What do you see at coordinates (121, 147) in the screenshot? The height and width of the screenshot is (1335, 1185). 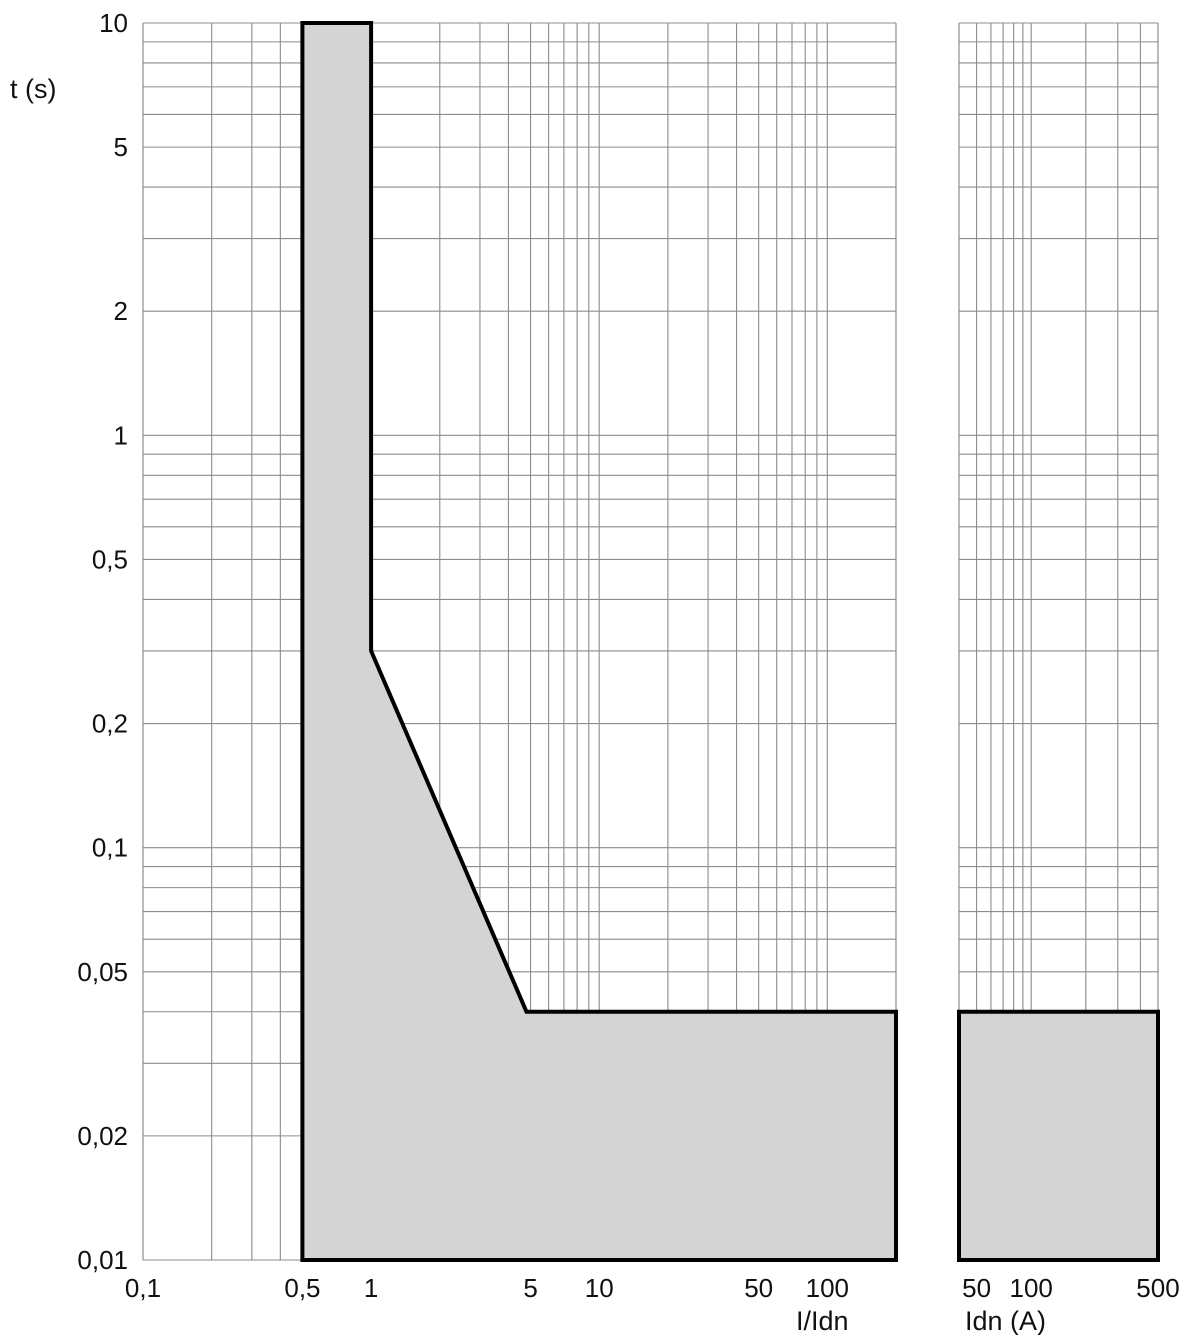 I see `y-tick-label: 5` at bounding box center [121, 147].